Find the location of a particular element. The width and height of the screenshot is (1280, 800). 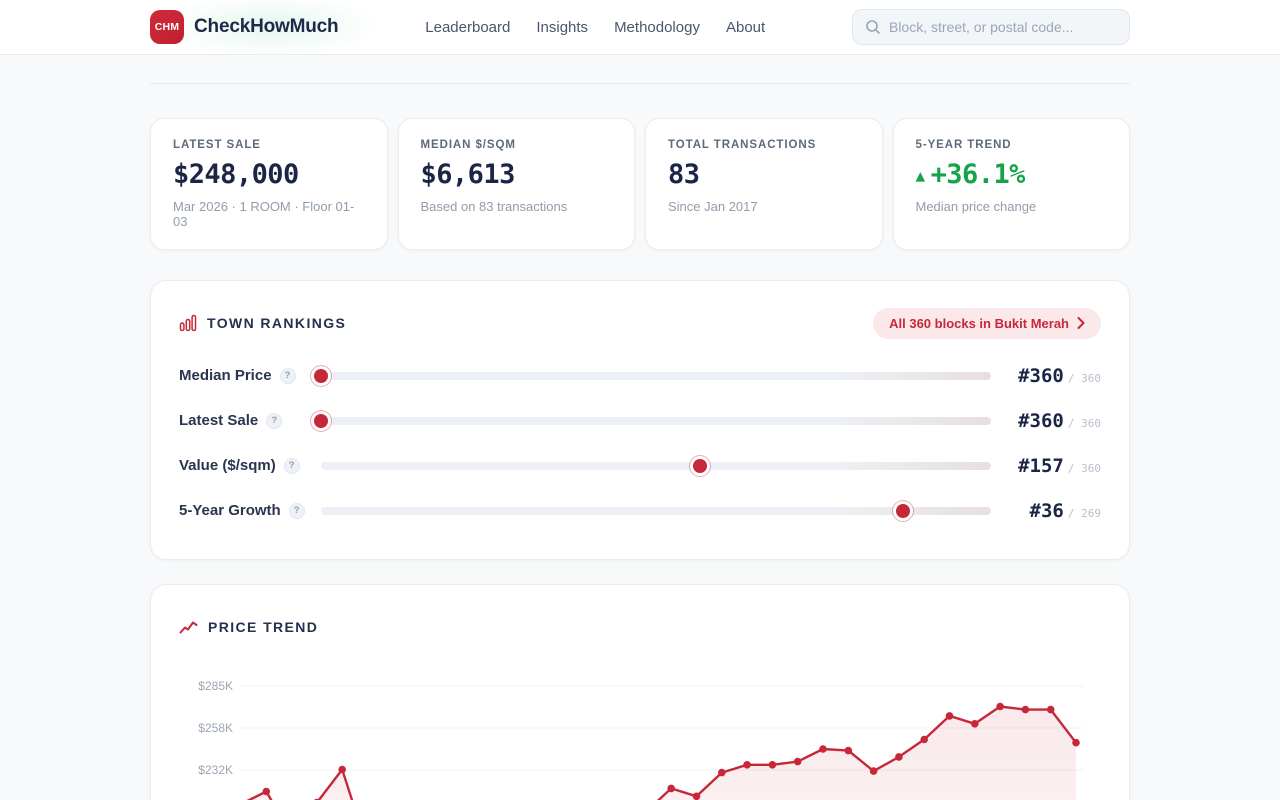

stat-subtext: Mar 2026 · 1 ROOM · Floor 01-03 is located at coordinates (264, 214).